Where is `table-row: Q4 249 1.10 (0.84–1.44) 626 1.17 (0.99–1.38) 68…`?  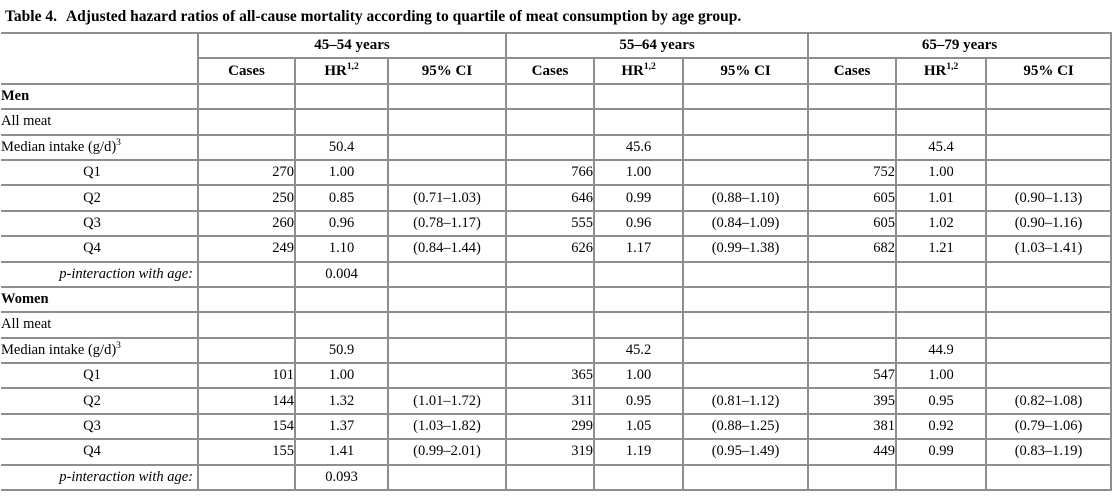
table-row: Q4 249 1.10 (0.84–1.44) 626 1.17 (0.99–1.38) 68… is located at coordinates (557, 249).